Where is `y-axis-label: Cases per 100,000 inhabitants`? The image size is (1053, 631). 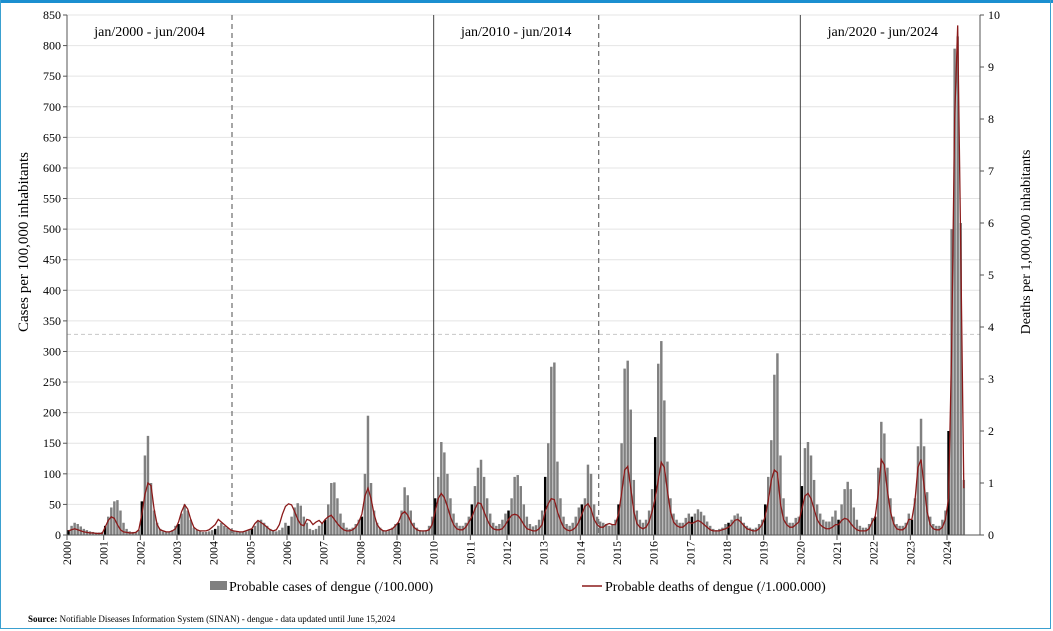
y-axis-label: Cases per 100,000 inhabitants is located at coordinates (24, 242).